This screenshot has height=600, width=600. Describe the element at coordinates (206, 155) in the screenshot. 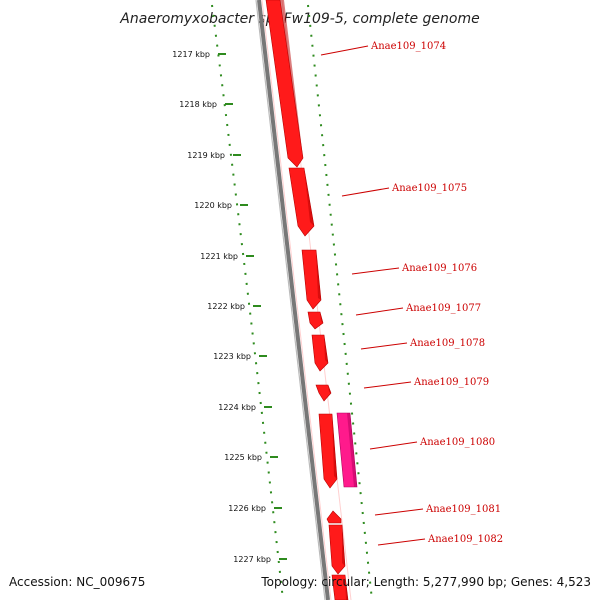

I see `kbp-tick-label: 1219 kbp` at that location.